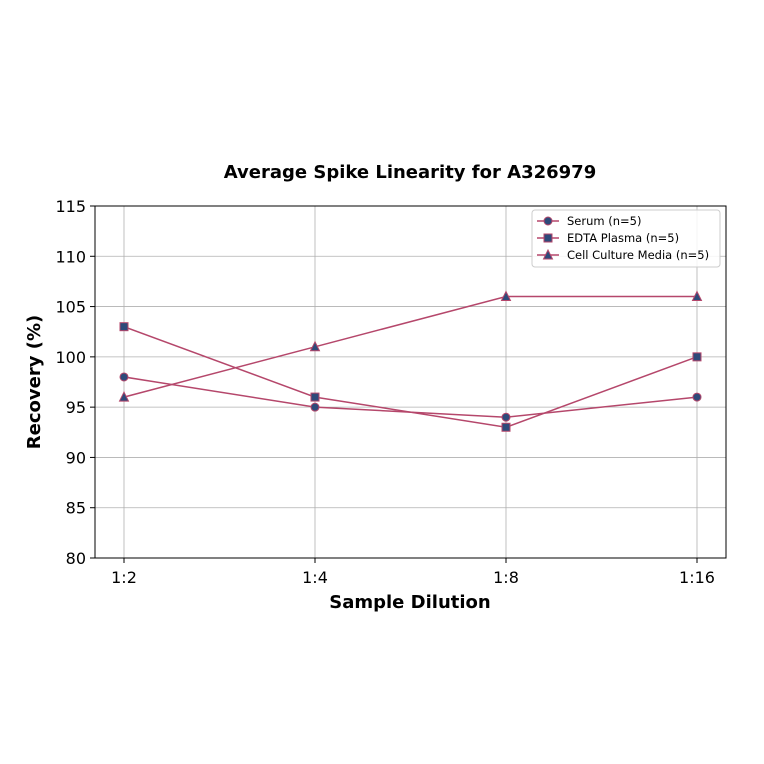 The width and height of the screenshot is (764, 764). Describe the element at coordinates (70, 307) in the screenshot. I see `y-tick-label: 105` at that location.